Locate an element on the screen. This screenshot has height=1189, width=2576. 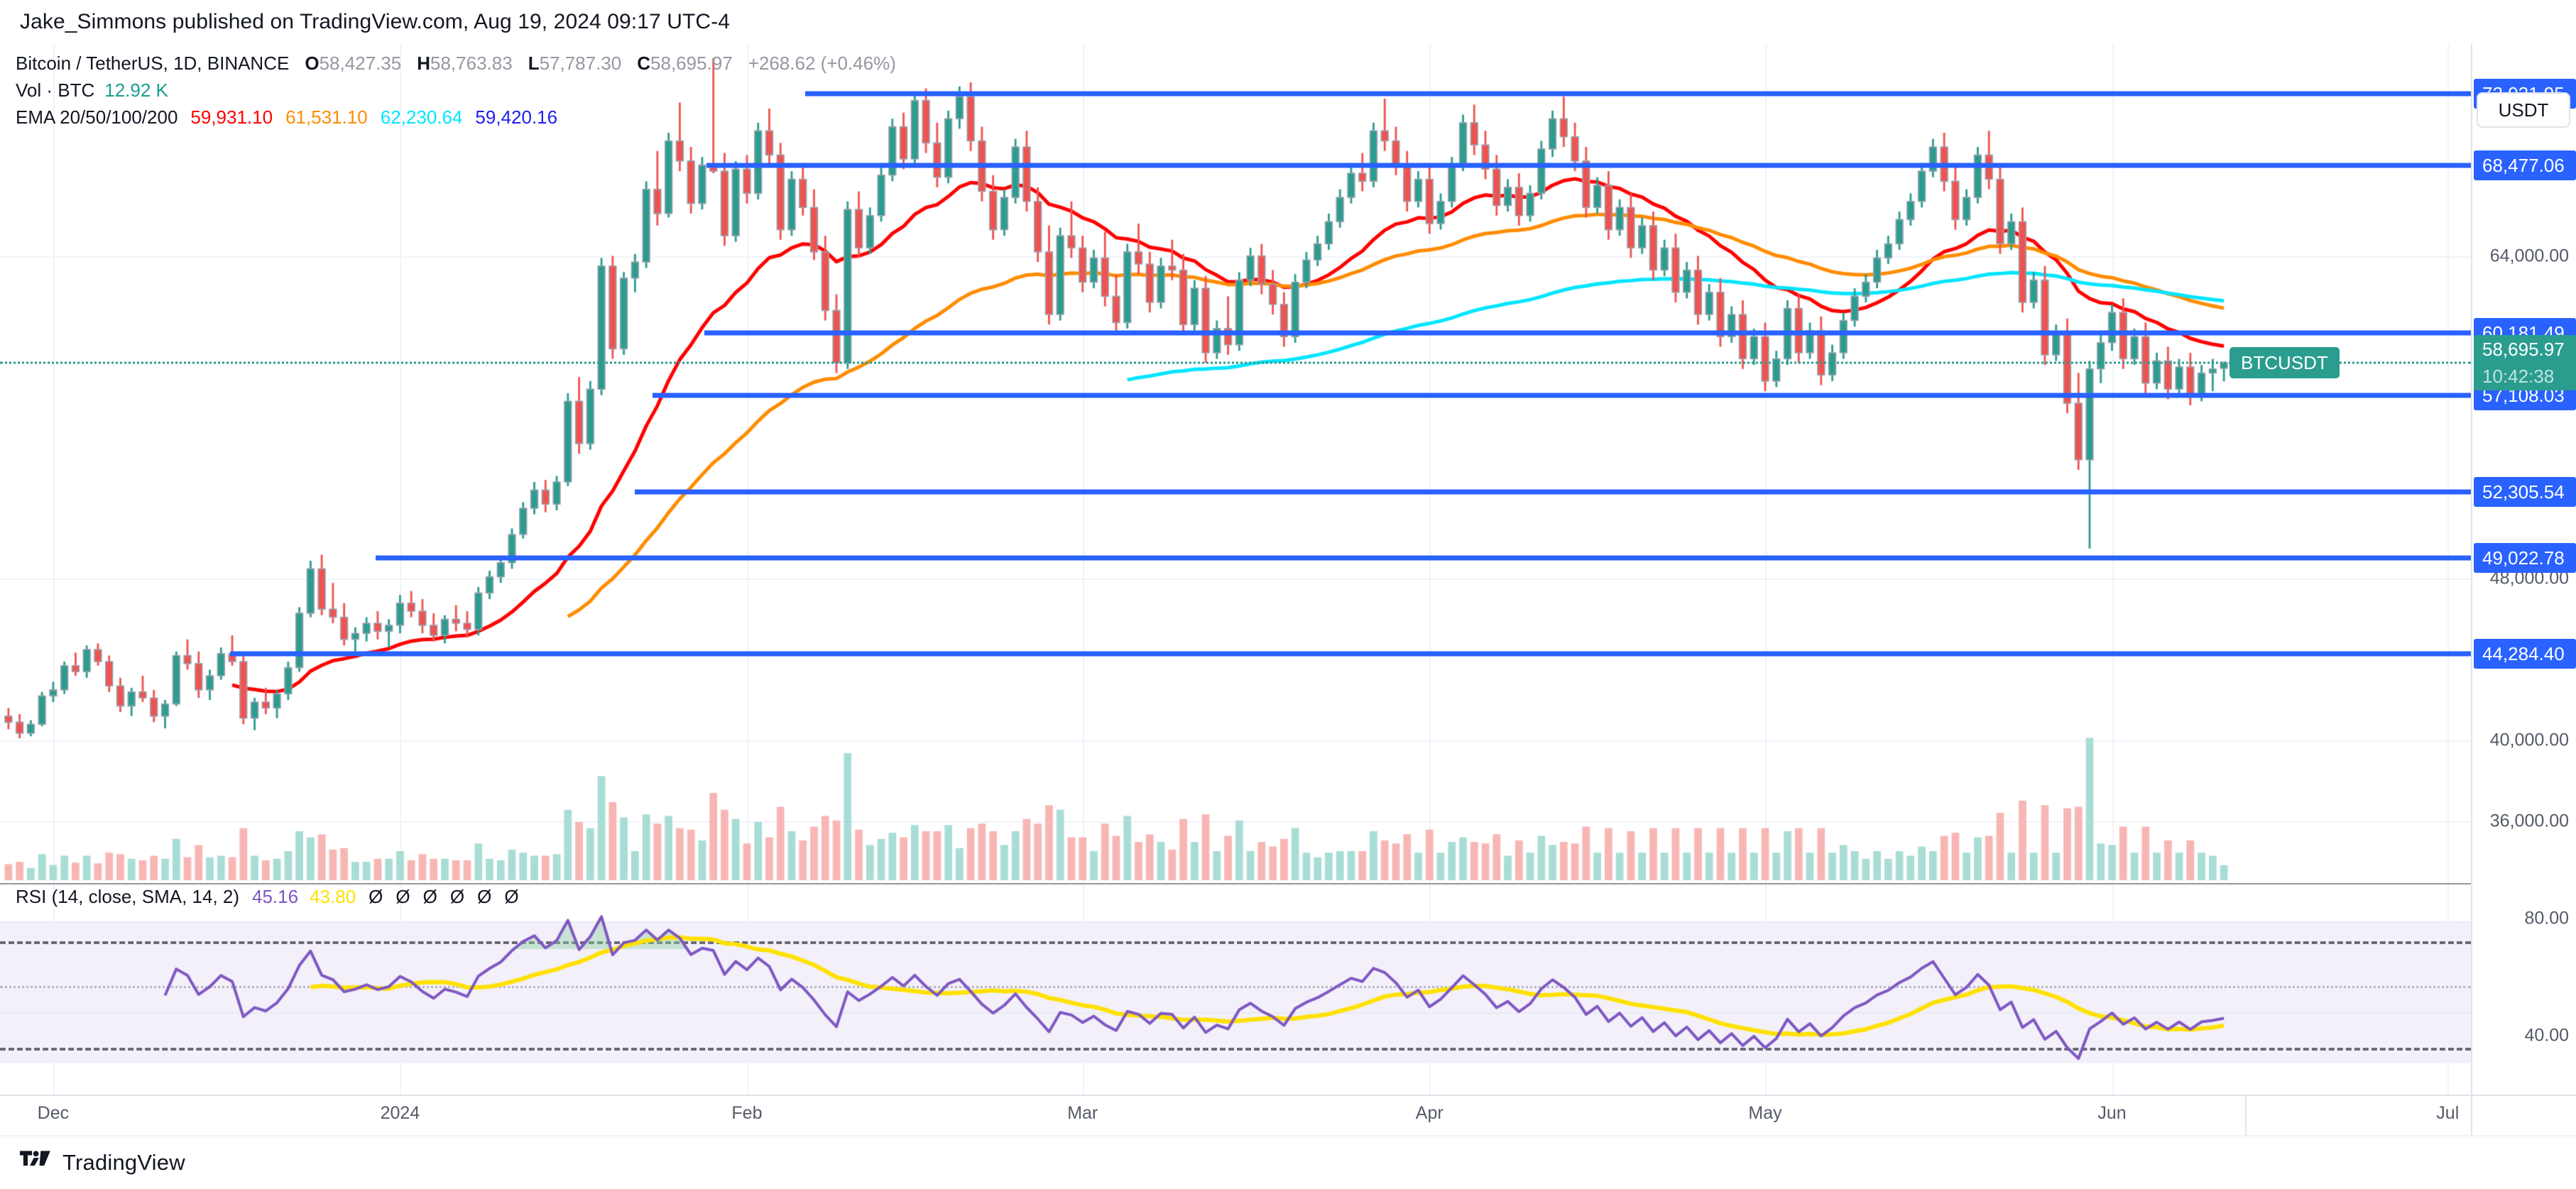
current-price-value: 58,695.97 is located at coordinates (2523, 350).